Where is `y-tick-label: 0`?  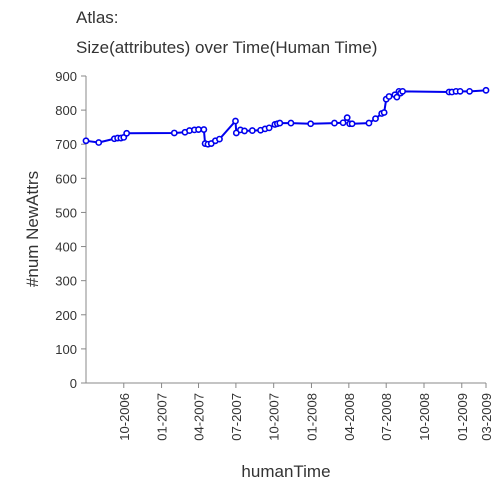 y-tick-label: 0 is located at coordinates (73, 383).